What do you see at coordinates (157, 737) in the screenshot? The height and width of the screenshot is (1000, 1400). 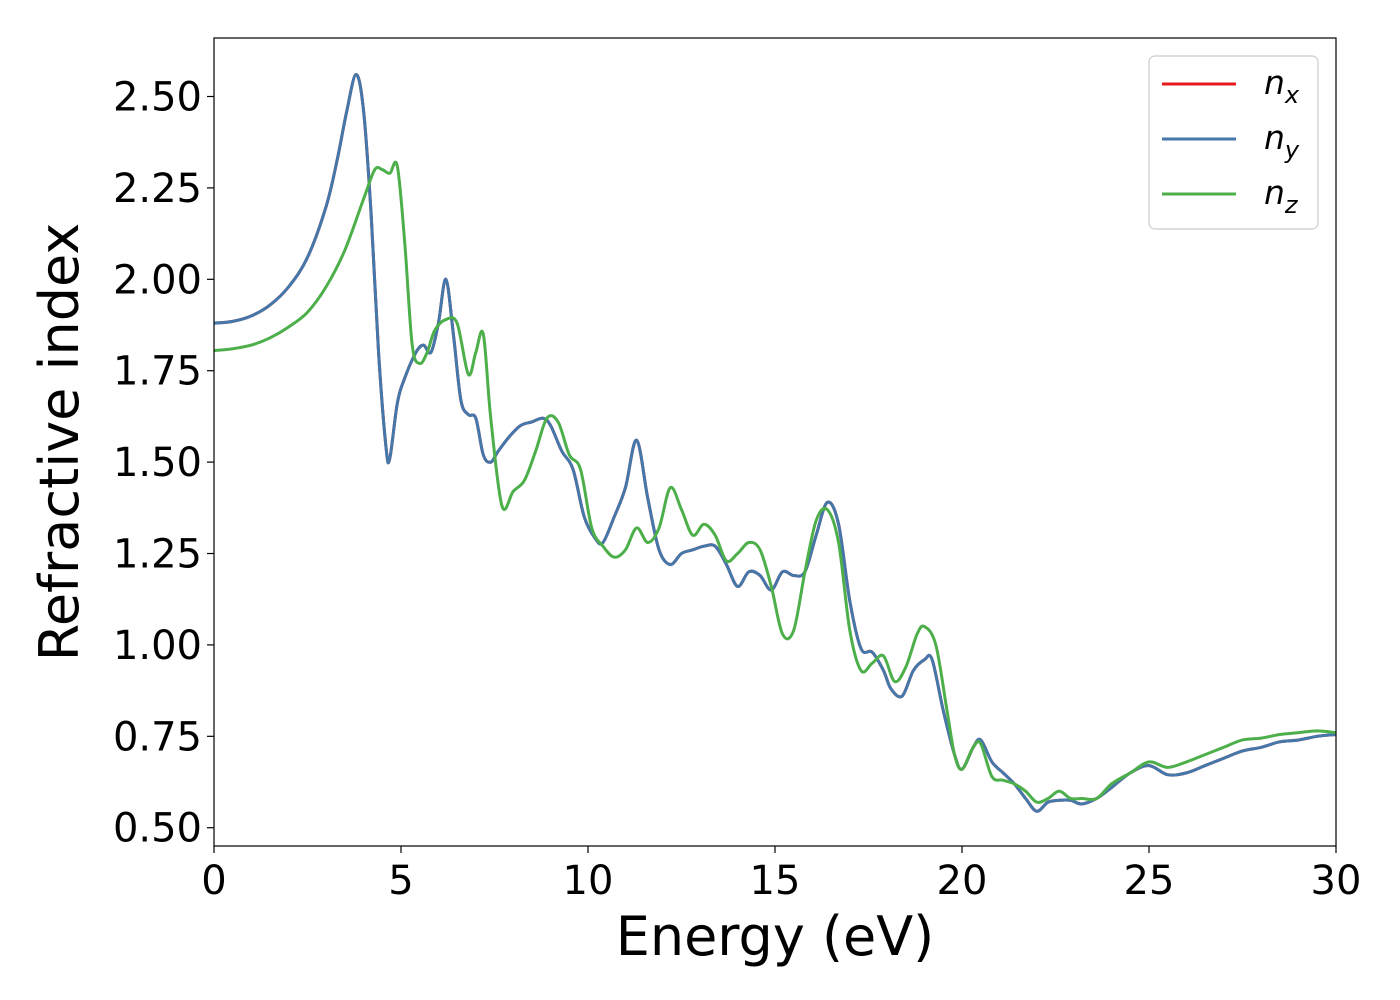 I see `y-tick-label: 0.75` at bounding box center [157, 737].